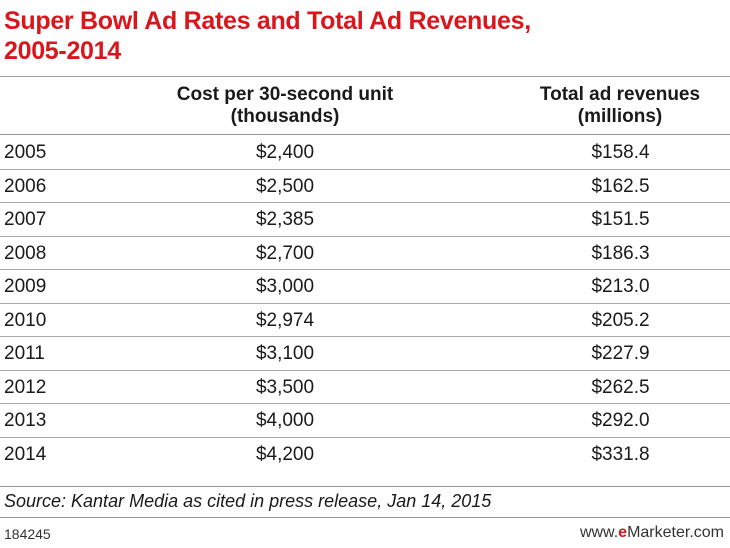 This screenshot has height=548, width=730. I want to click on column-header-revenue-line-1: Total ad revenues, so click(620, 94).